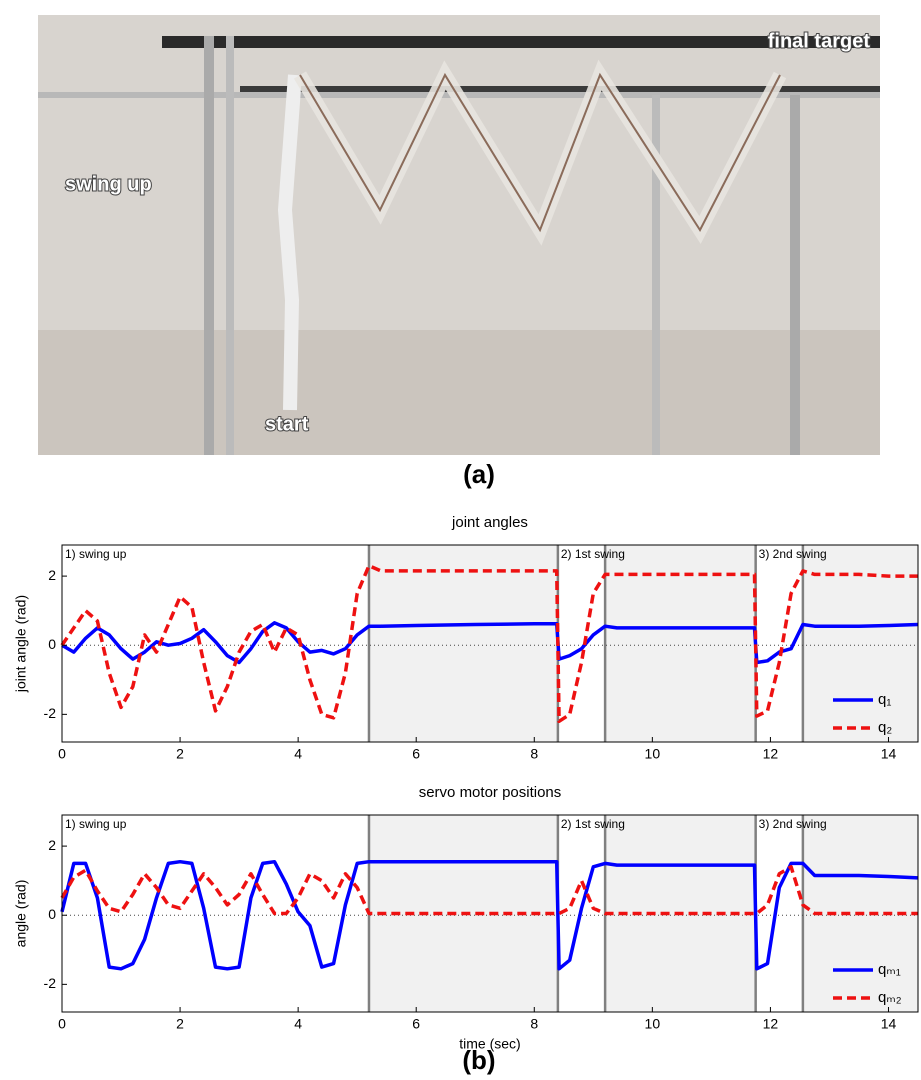 The image size is (921, 1080). Describe the element at coordinates (108, 184) in the screenshot. I see `photo-label: swing up` at that location.